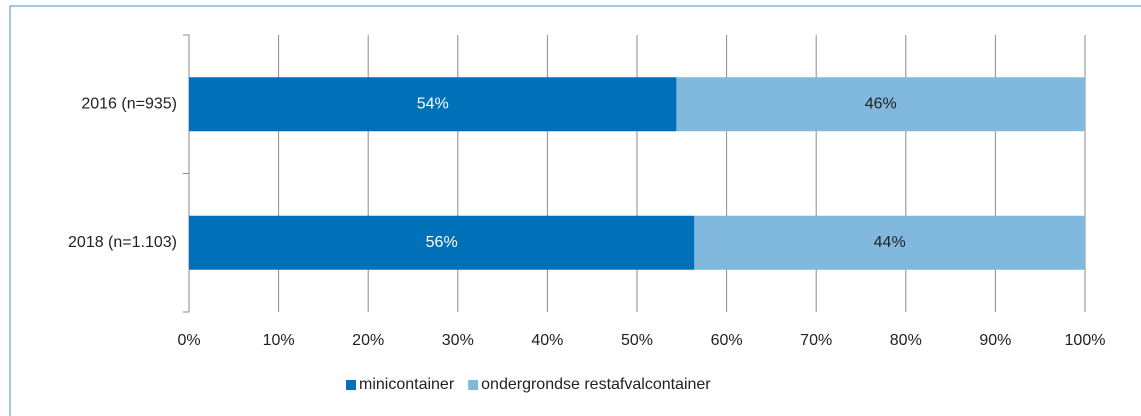 The image size is (1141, 416). What do you see at coordinates (995, 340) in the screenshot?
I see `x-tick-label: 90%` at bounding box center [995, 340].